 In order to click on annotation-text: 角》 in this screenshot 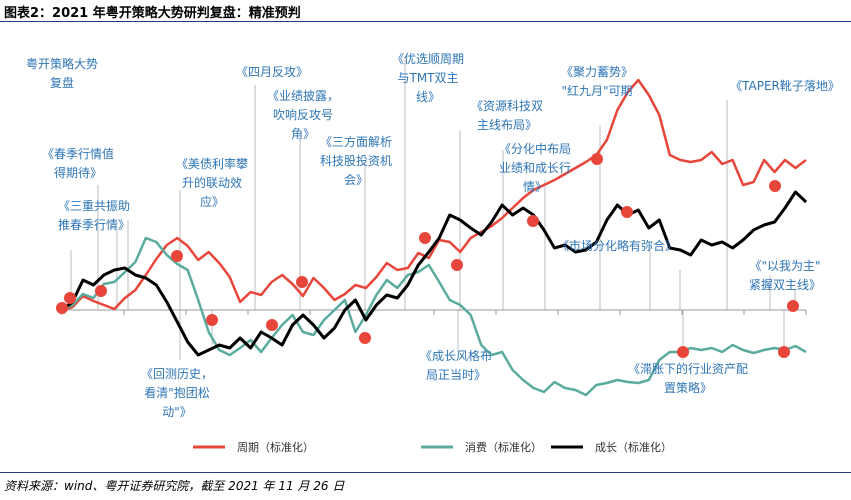, I will do `click(303, 134)`.